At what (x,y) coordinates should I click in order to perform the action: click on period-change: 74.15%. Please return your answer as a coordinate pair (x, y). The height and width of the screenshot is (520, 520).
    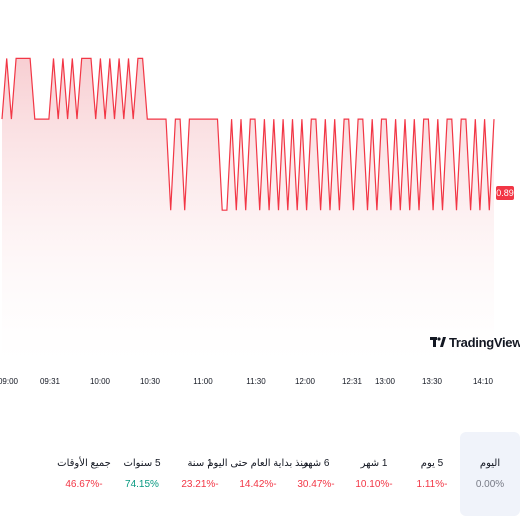
    Looking at the image, I should click on (142, 484).